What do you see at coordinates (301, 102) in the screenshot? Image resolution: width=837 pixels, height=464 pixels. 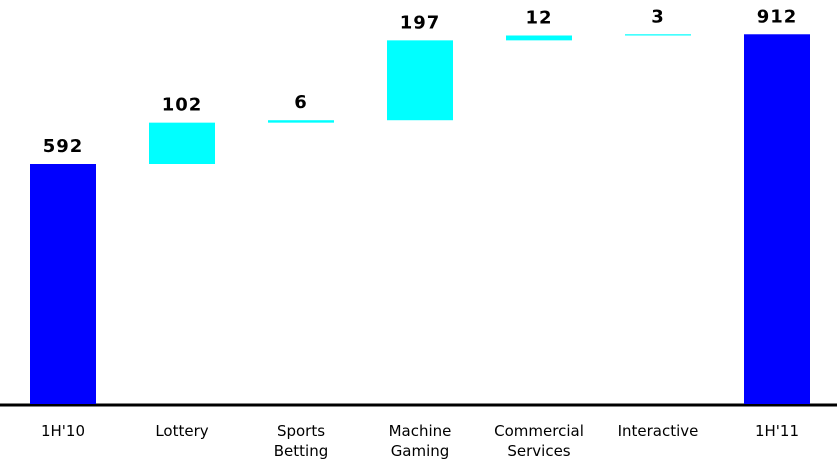 I see `value-label: 6` at bounding box center [301, 102].